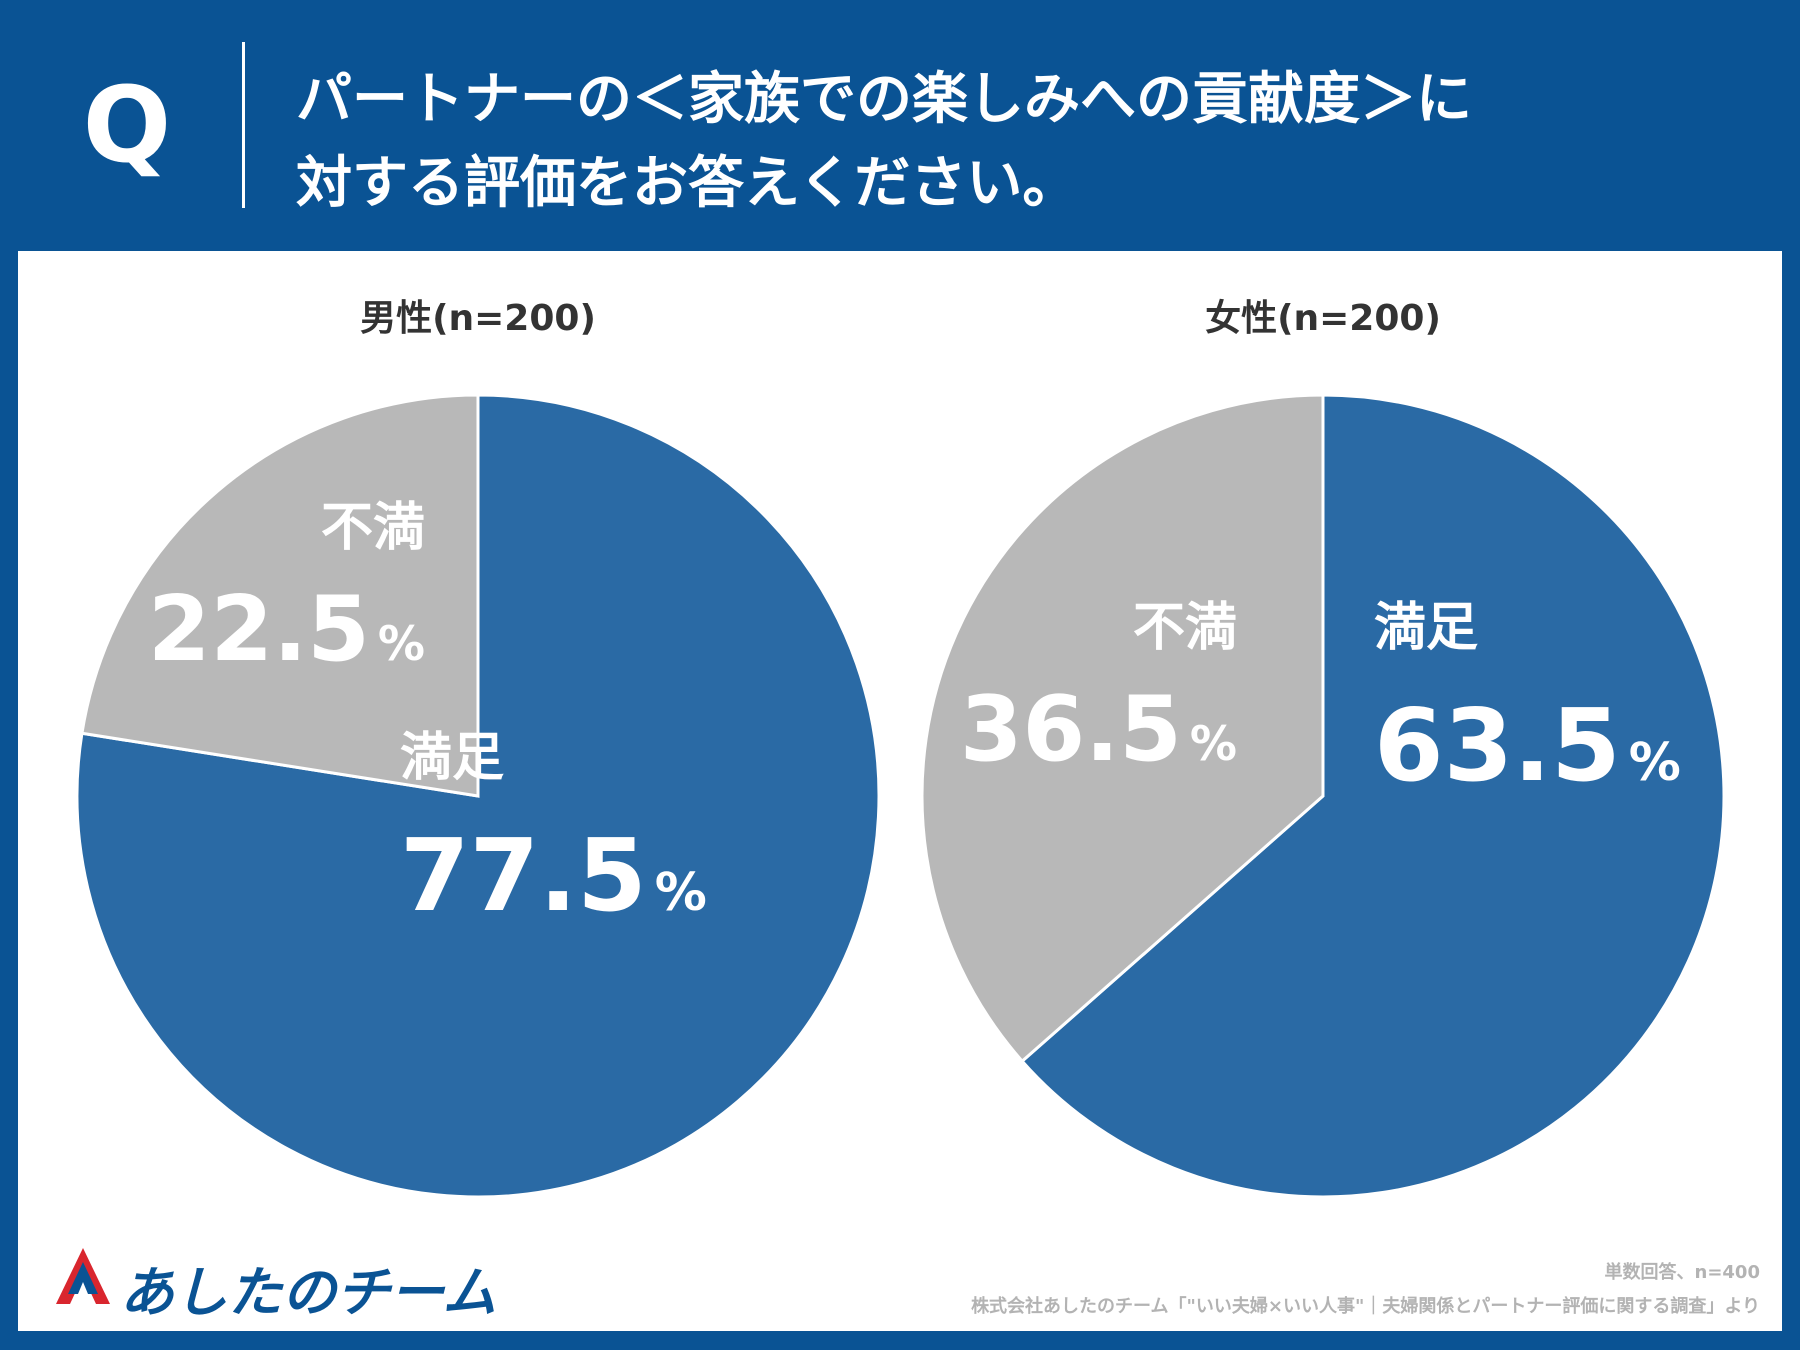 The height and width of the screenshot is (1350, 1800). I want to click on slice-label-1-1: 不満, so click(1185, 628).